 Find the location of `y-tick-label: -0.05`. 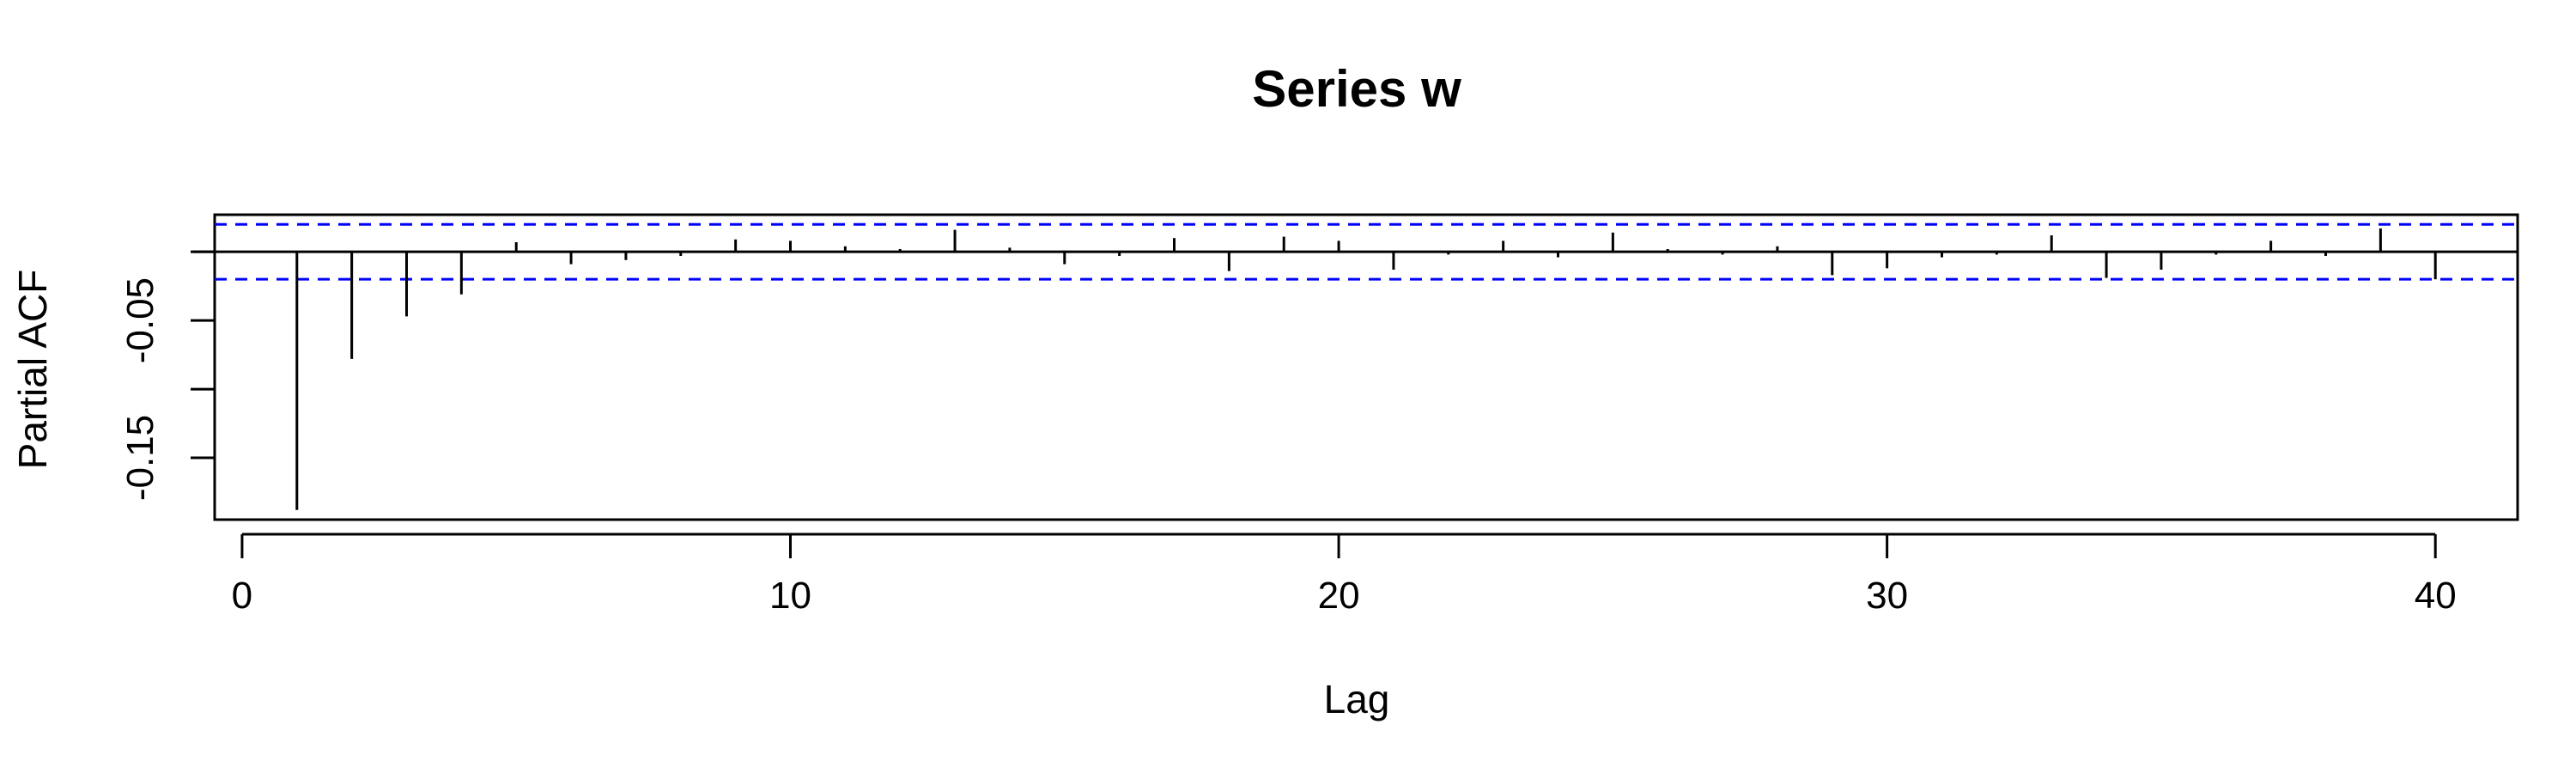

y-tick-label: -0.05 is located at coordinates (140, 320).